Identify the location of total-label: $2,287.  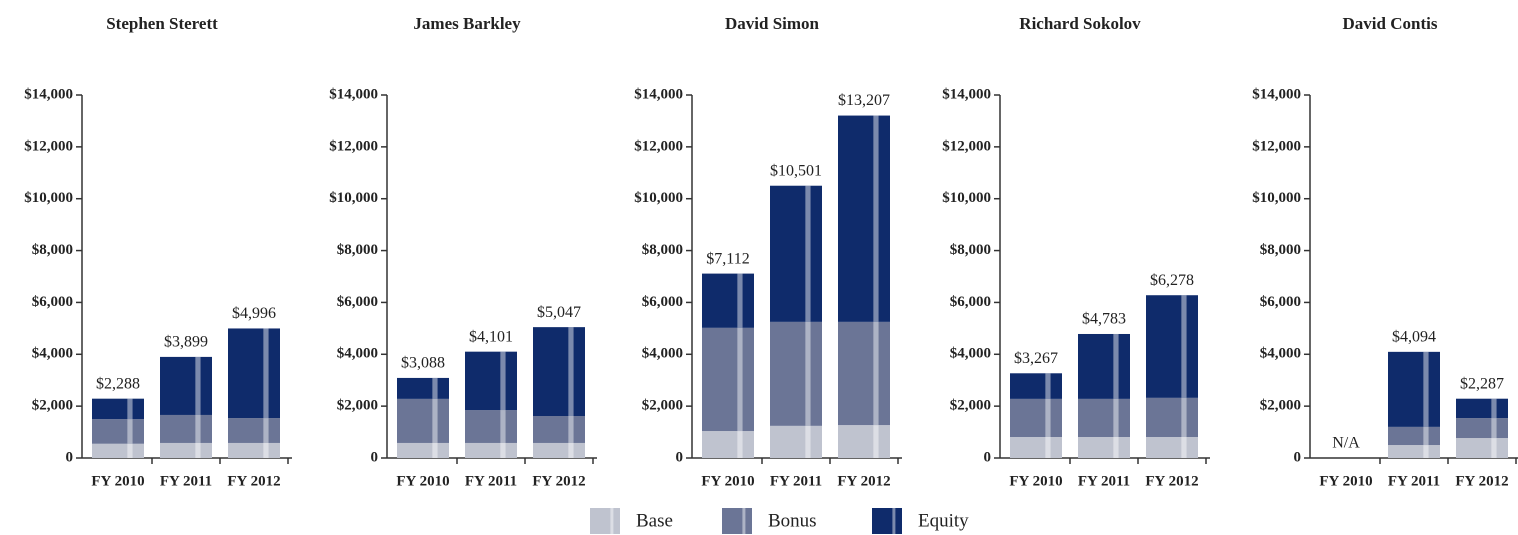
(1482, 383).